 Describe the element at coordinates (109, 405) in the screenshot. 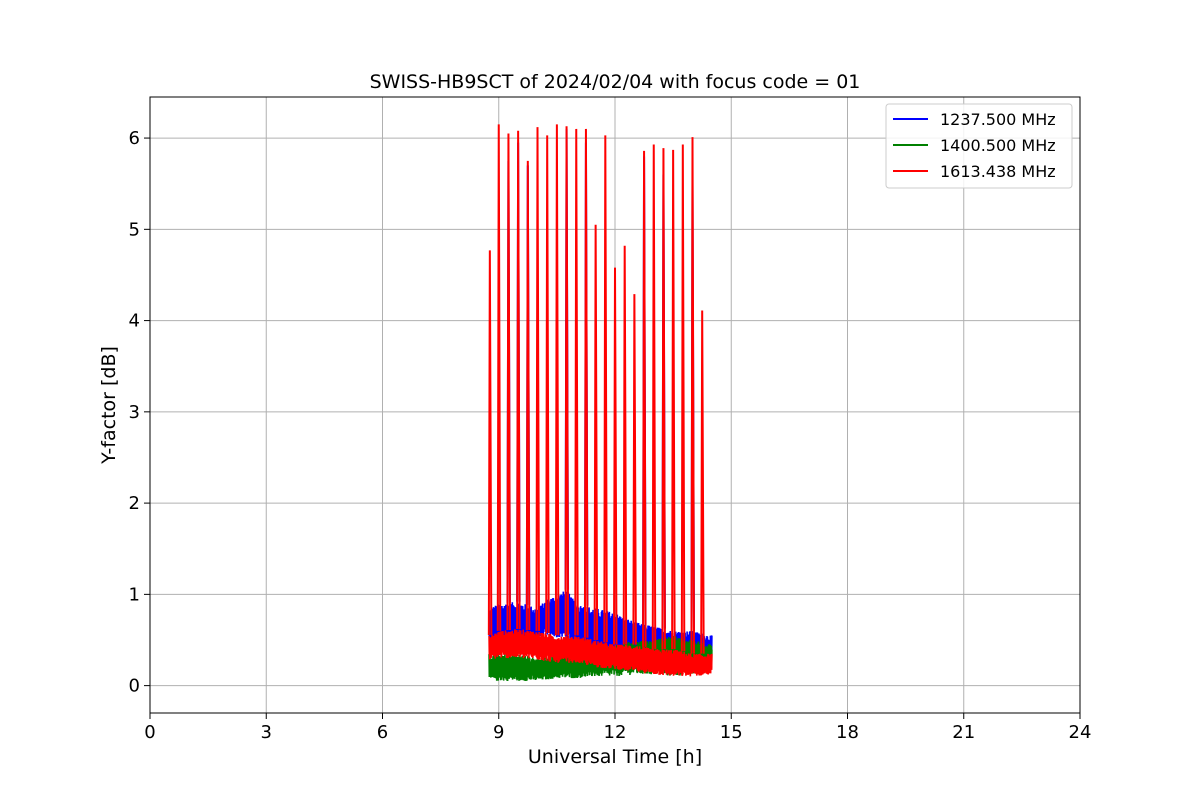

I see `y-axis-label: Y-factor [dB]` at that location.